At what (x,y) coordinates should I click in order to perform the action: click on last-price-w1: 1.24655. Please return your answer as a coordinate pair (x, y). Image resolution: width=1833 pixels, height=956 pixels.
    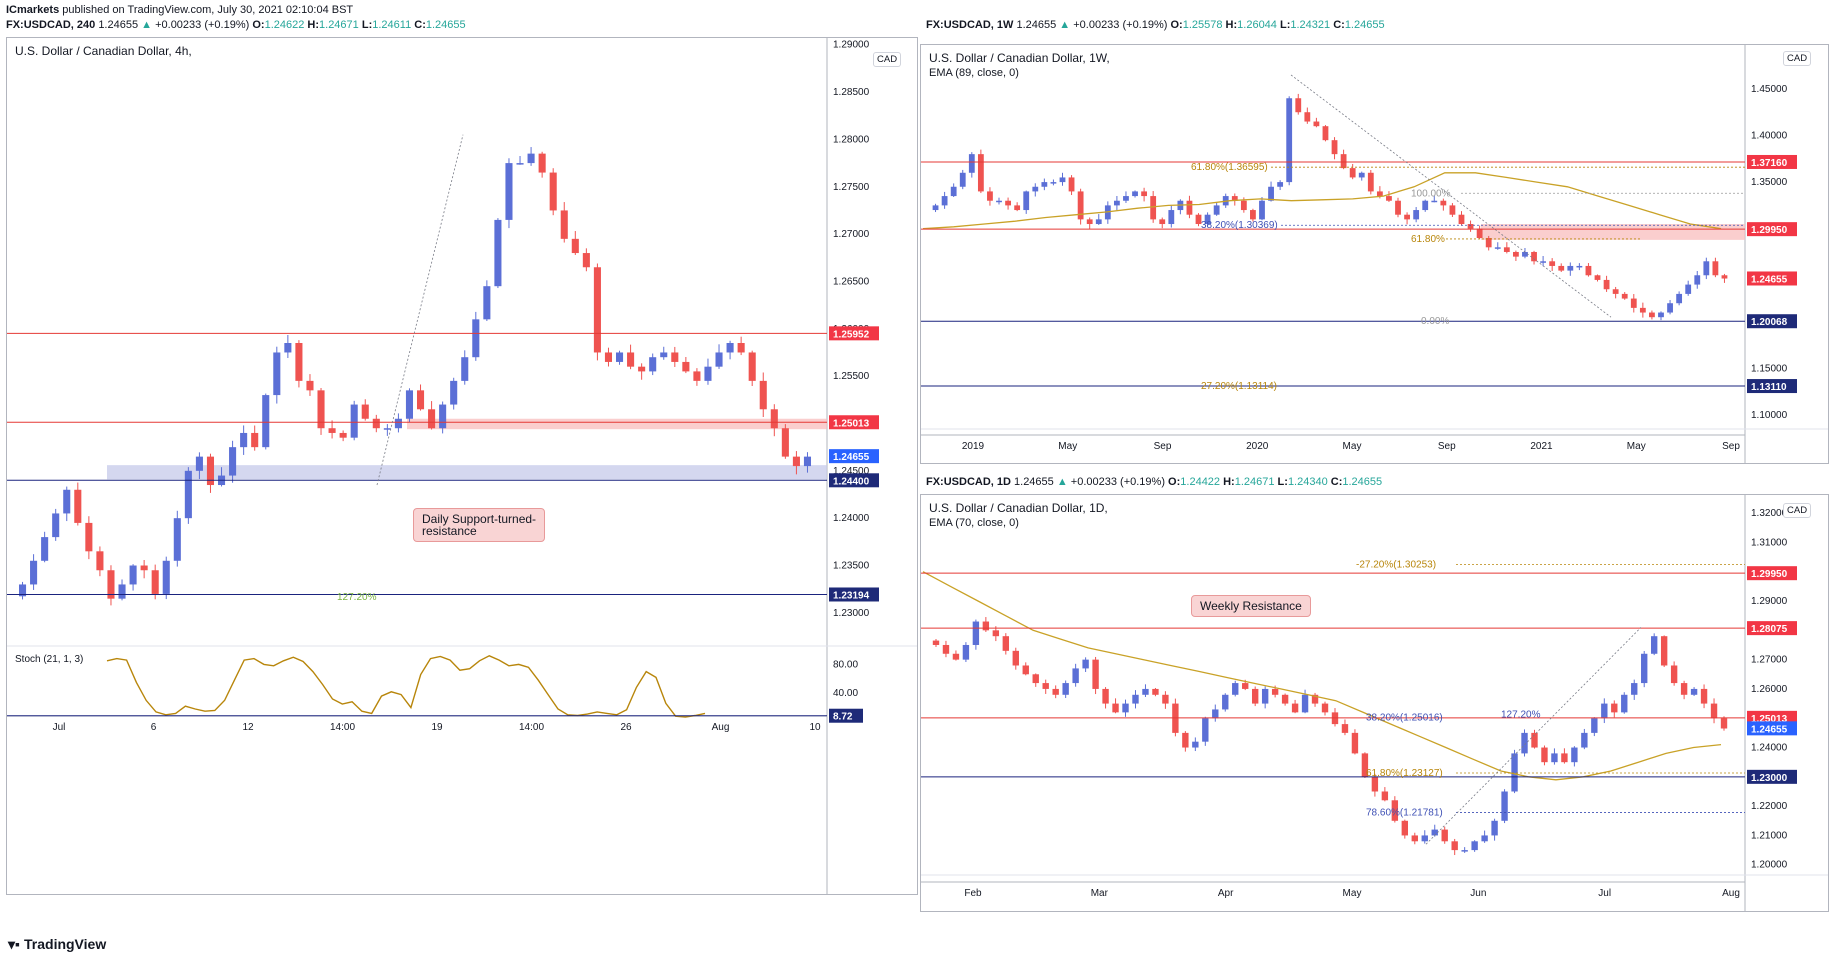
    Looking at the image, I should click on (1036, 25).